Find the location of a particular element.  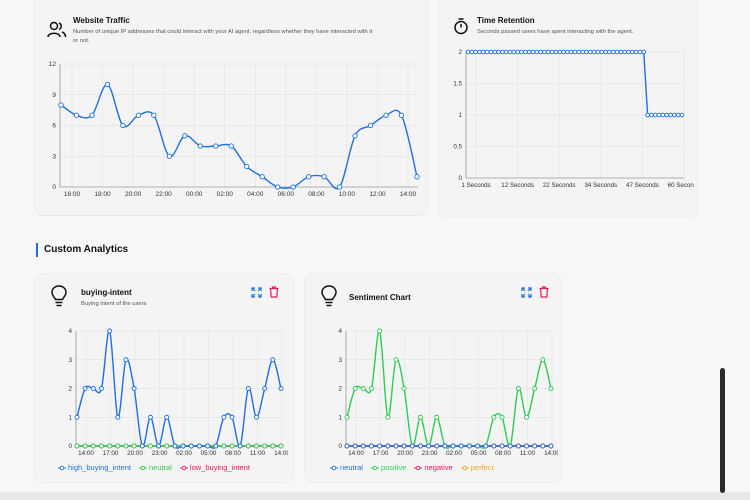

legend-label: negative is located at coordinates (438, 467).